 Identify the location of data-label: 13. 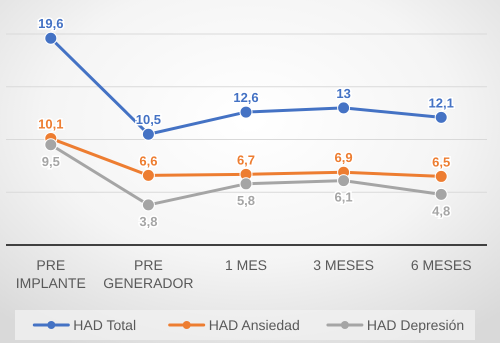
(343, 93).